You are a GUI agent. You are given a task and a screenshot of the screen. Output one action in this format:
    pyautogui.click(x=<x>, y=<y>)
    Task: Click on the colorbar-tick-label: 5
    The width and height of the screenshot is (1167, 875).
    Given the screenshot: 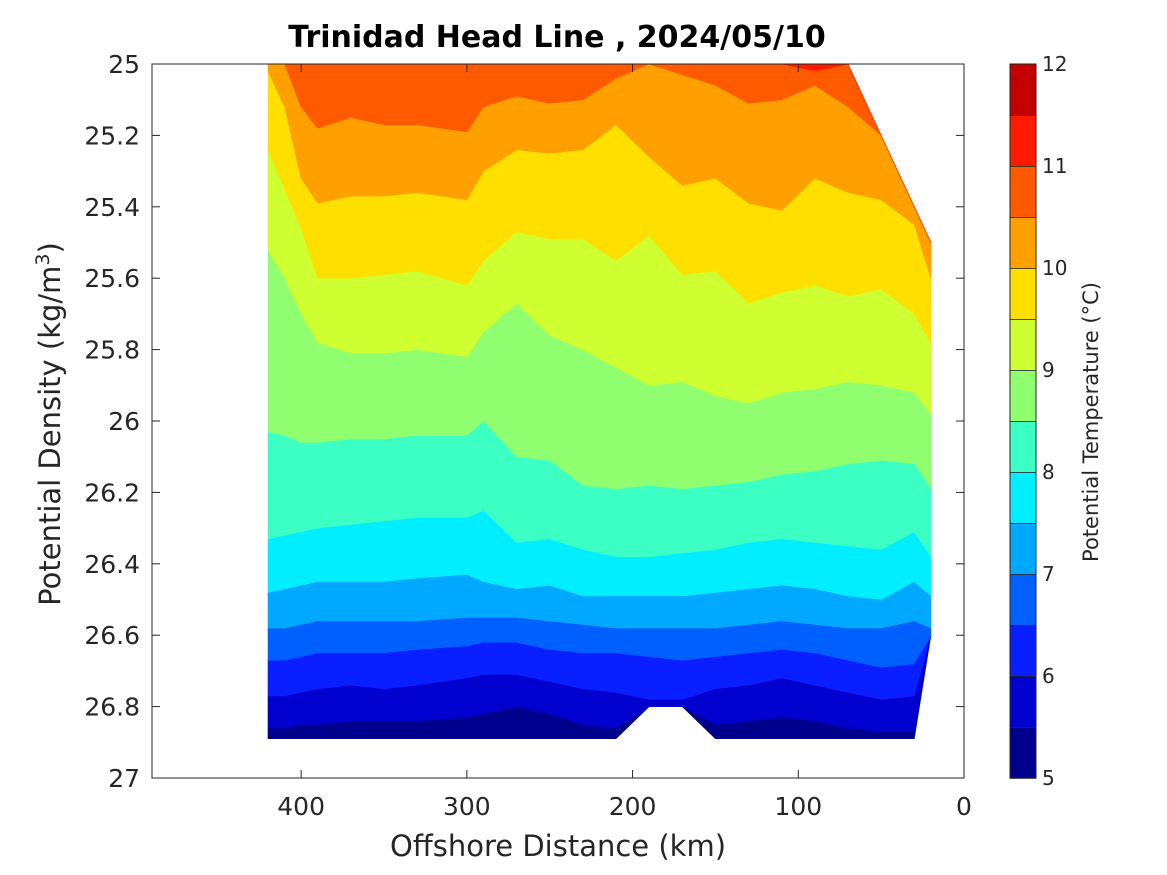 What is the action you would take?
    pyautogui.click(x=1048, y=778)
    